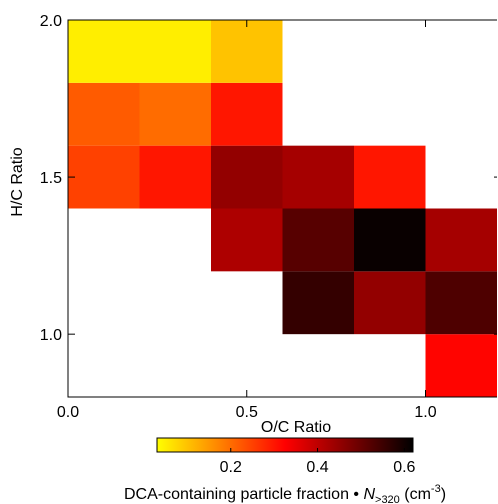 The width and height of the screenshot is (498, 504). I want to click on y-tick-label: 1.5, so click(51, 178).